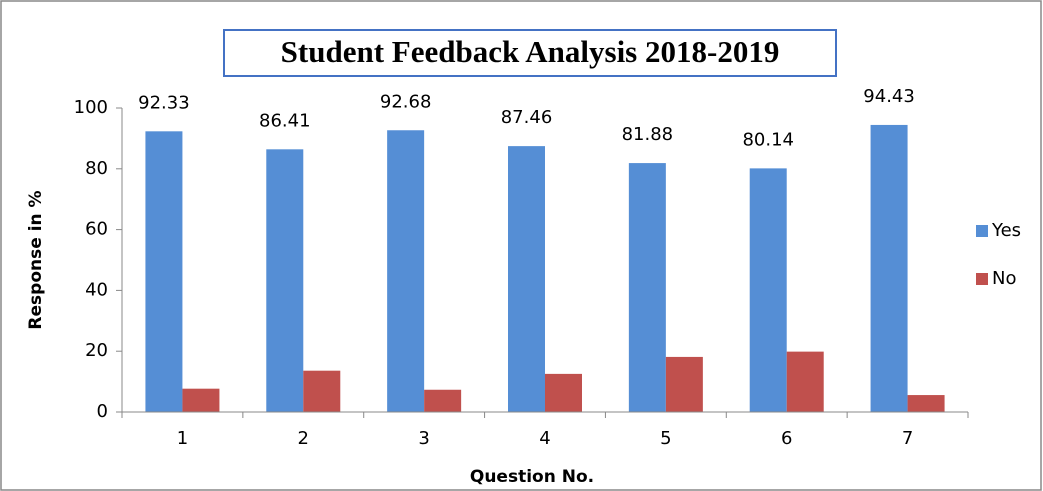  Describe the element at coordinates (102, 411) in the screenshot. I see `y-tick-label: 0` at that location.